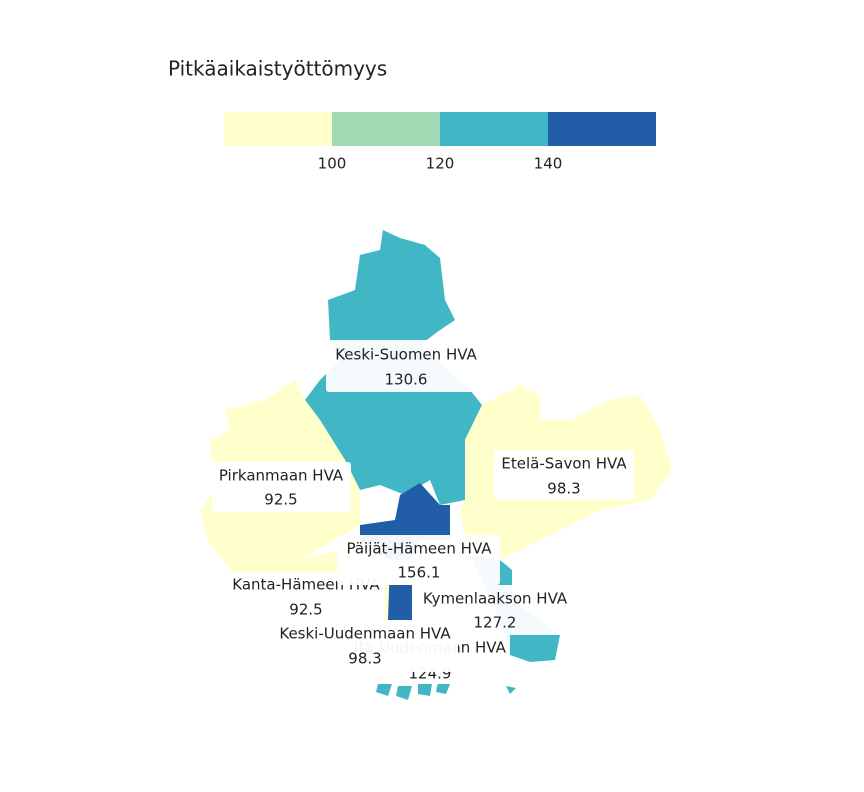  Describe the element at coordinates (495, 599) in the screenshot. I see `region-name: Kymenlaakson HVA` at that location.